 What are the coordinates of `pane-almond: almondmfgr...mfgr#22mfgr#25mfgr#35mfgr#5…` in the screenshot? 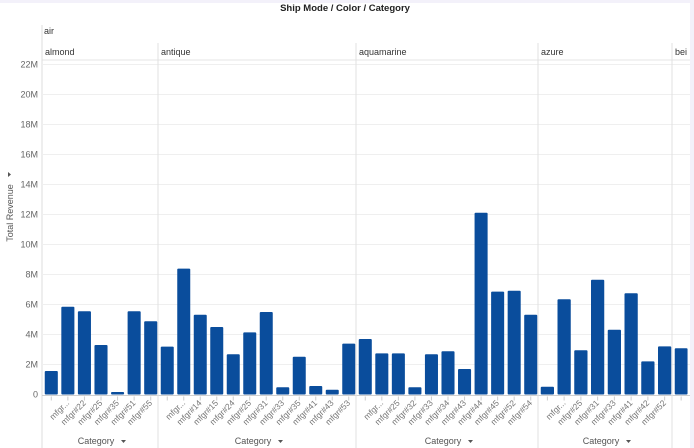 It's located at (101, 246).